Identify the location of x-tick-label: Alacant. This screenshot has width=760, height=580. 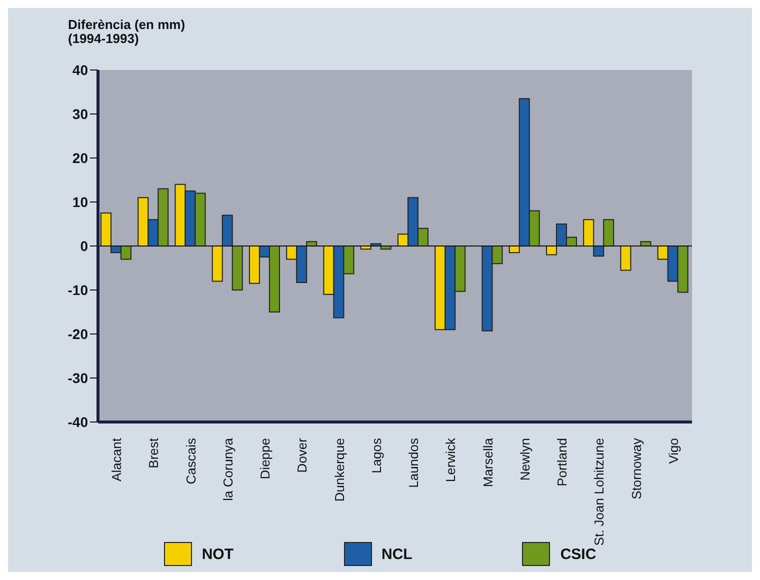
(116, 460).